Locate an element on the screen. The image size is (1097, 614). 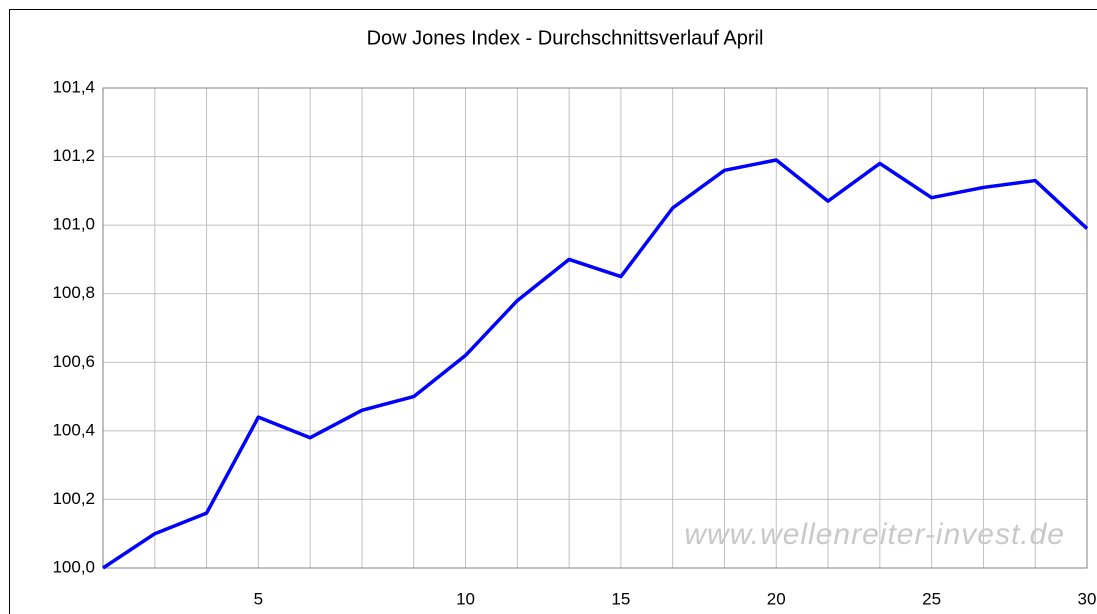
x-tick-label: 30 is located at coordinates (1087, 598).